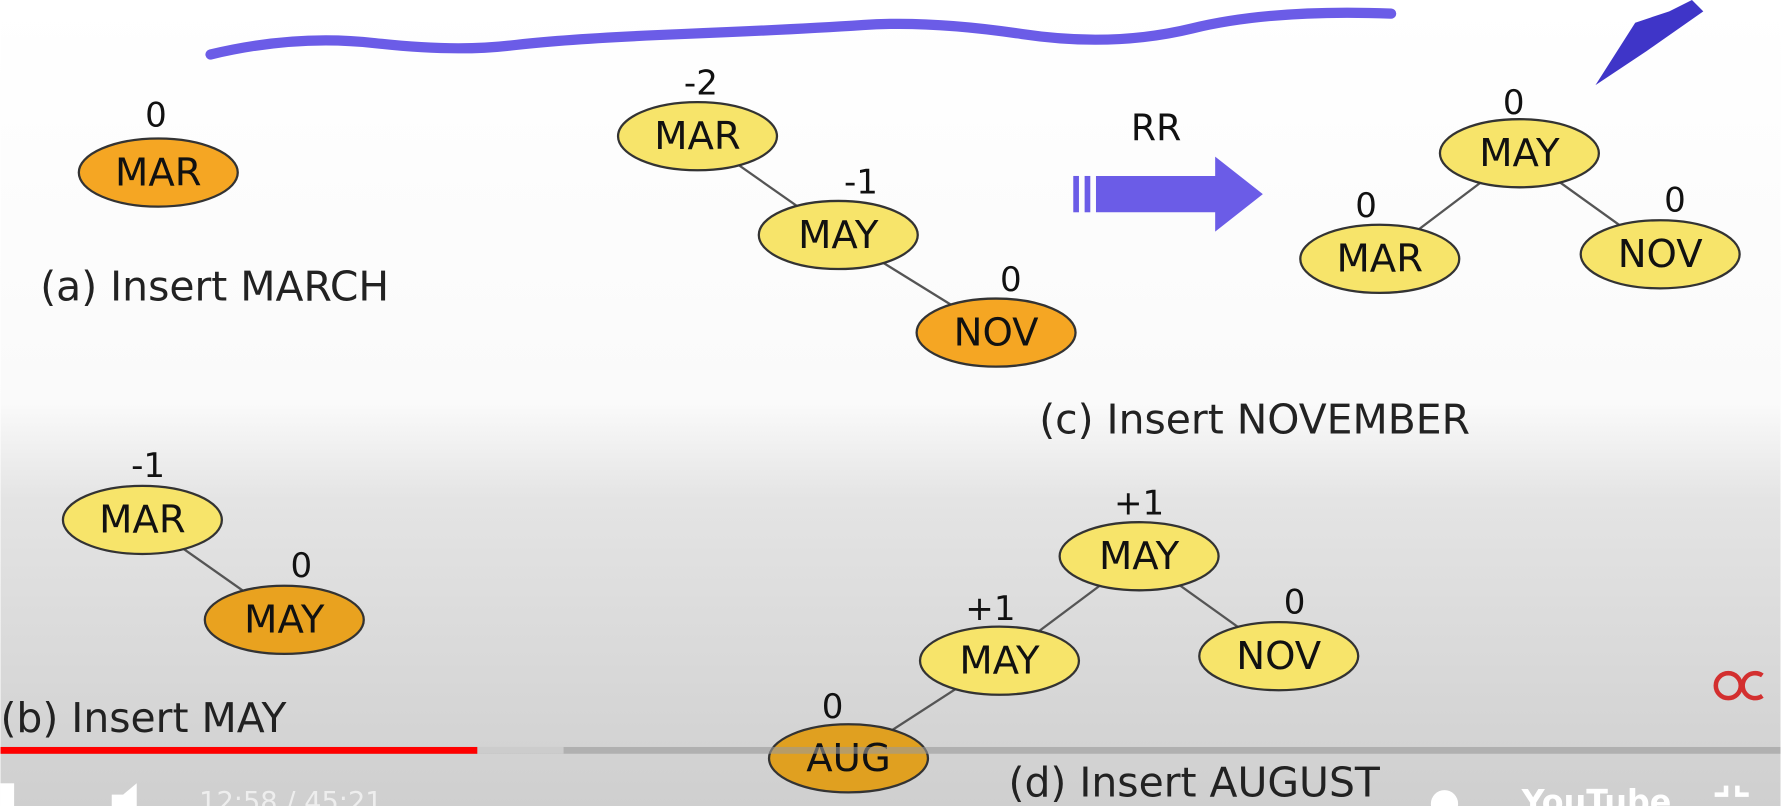 This screenshot has width=1781, height=810. I want to click on volume-button, so click(124, 794).